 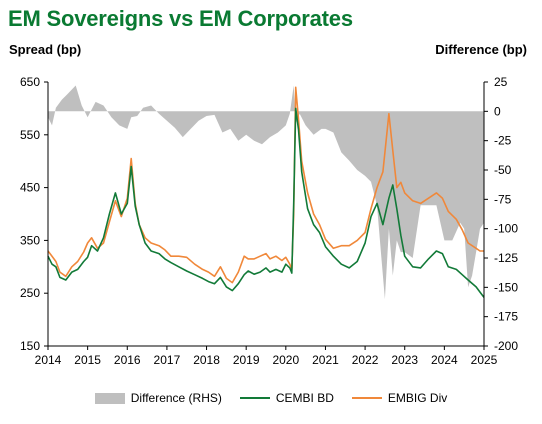 What do you see at coordinates (30, 240) in the screenshot?
I see `y-tick-left-label: 350` at bounding box center [30, 240].